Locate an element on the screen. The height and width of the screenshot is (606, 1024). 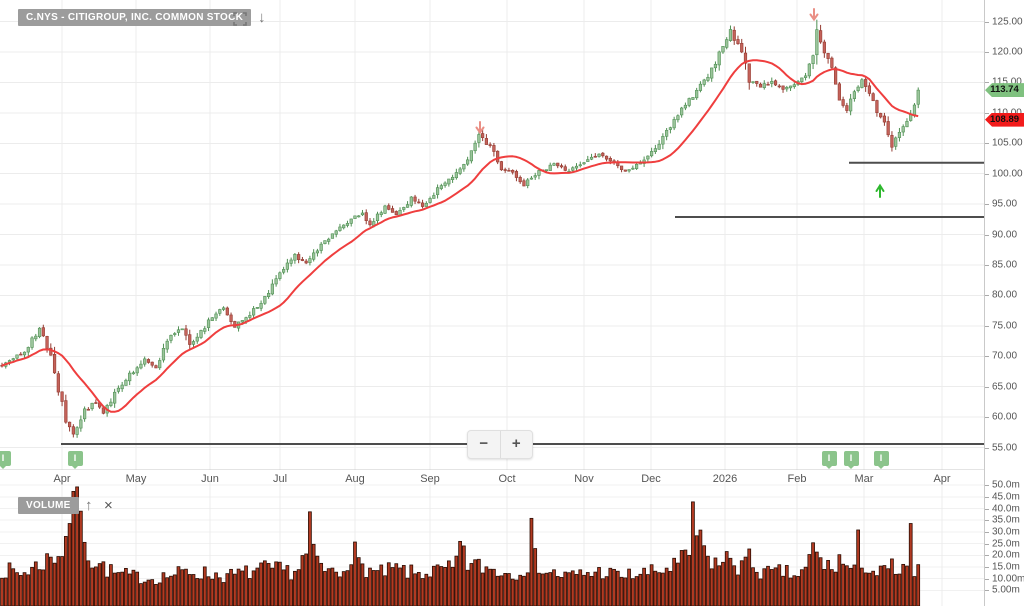
date-axis-label: May is located at coordinates (136, 479).